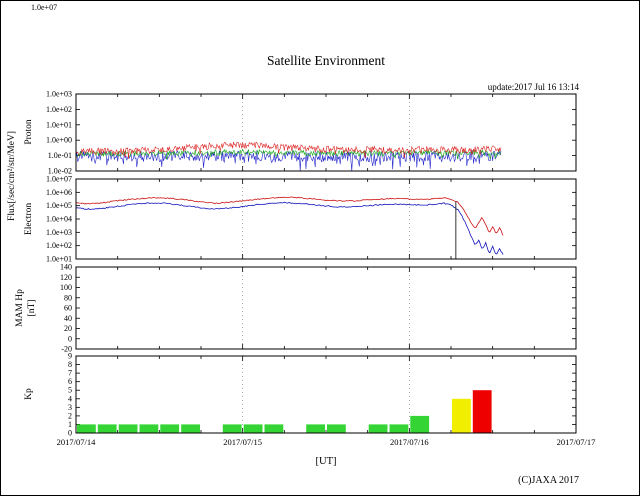  What do you see at coordinates (76, 442) in the screenshot?
I see `x-tick-label: 2017/07/14` at bounding box center [76, 442].